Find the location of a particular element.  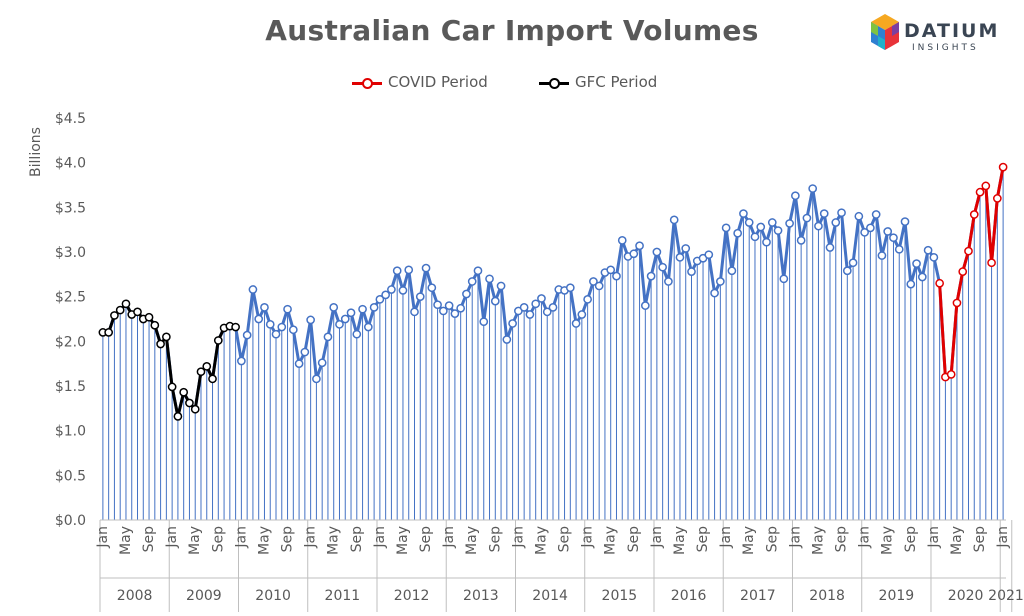

x-year-label: 2019 is located at coordinates (897, 596).